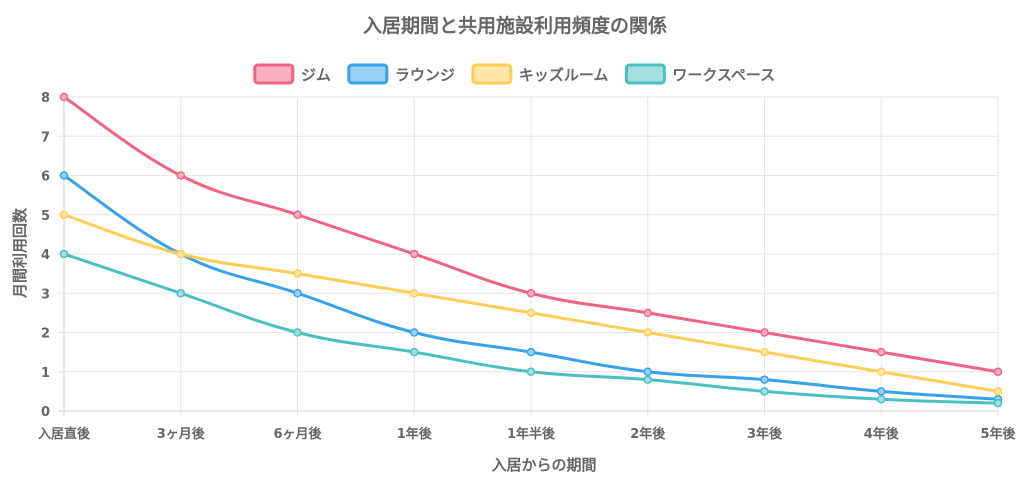  Describe the element at coordinates (998, 434) in the screenshot. I see `x-tick-label: 5年後` at that location.